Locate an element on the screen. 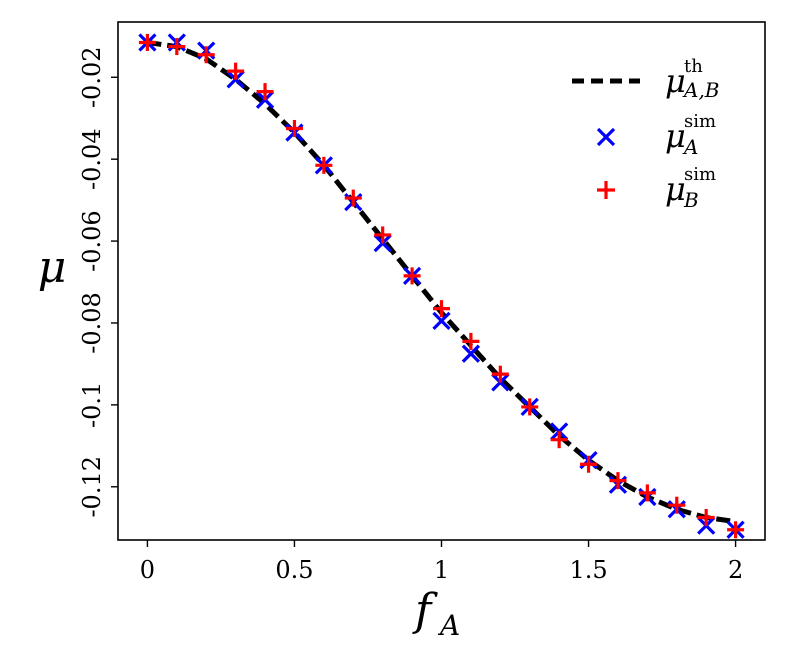  legend-sim-b-sub: B is located at coordinates (691, 200).